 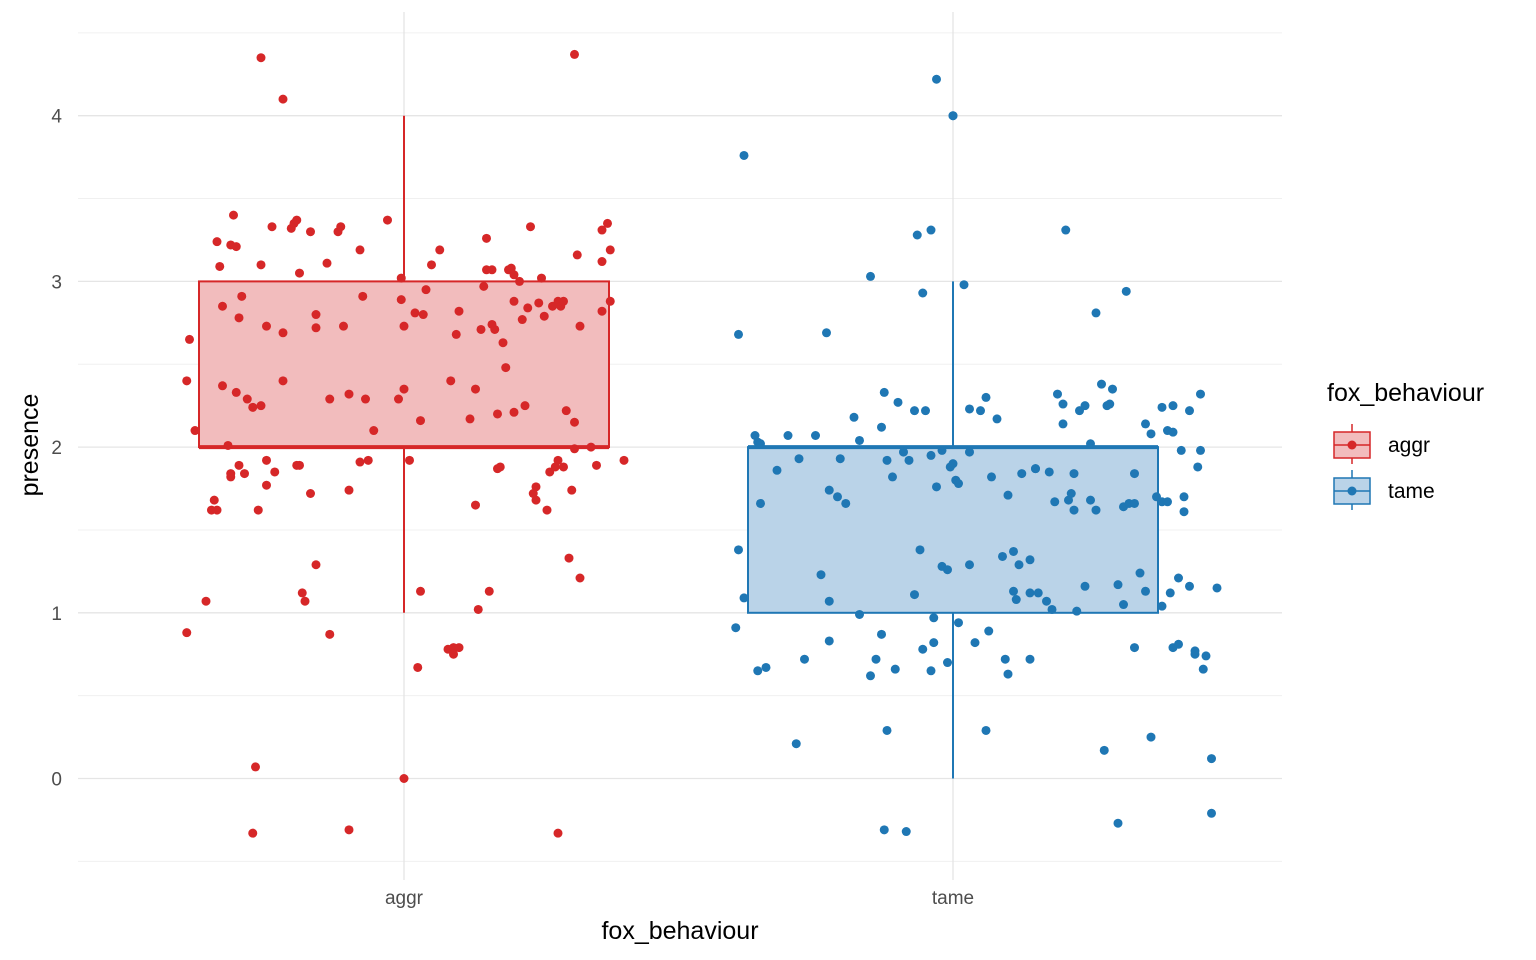 I want to click on x-tick-labels: aggr tame, so click(x=679, y=898).